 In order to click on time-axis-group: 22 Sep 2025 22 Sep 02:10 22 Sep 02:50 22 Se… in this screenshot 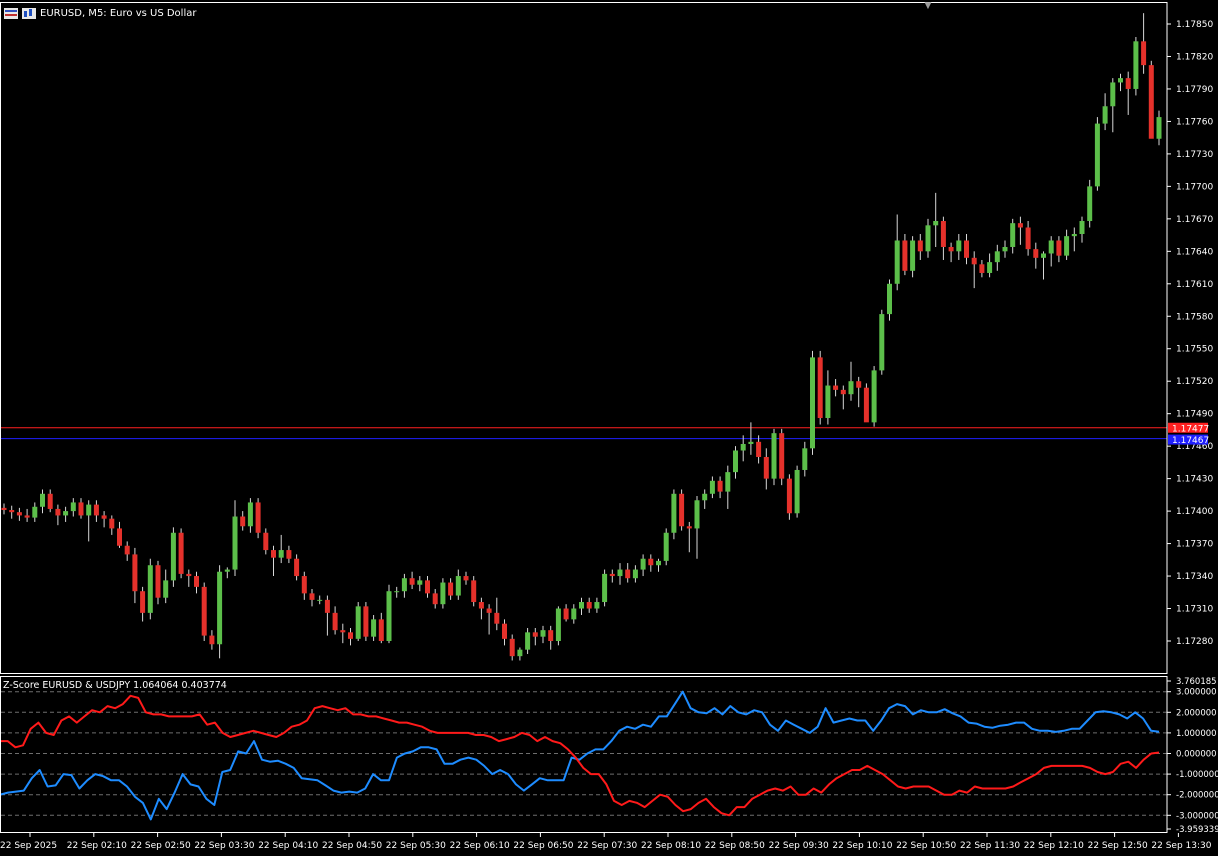, I will do `click(606, 842)`.